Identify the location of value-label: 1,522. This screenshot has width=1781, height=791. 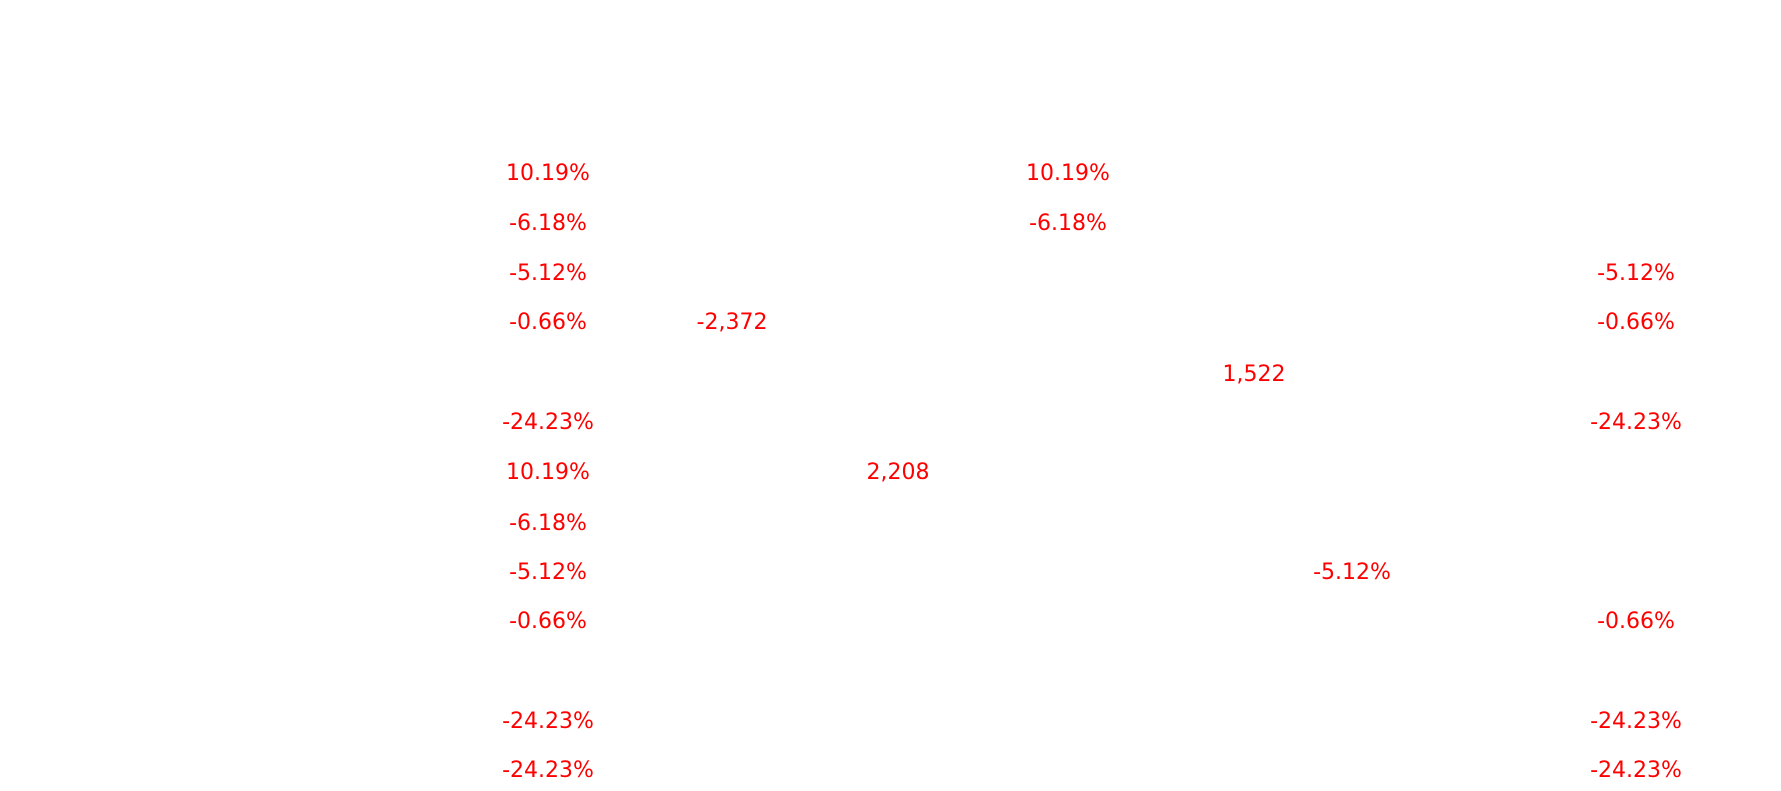
(1254, 374).